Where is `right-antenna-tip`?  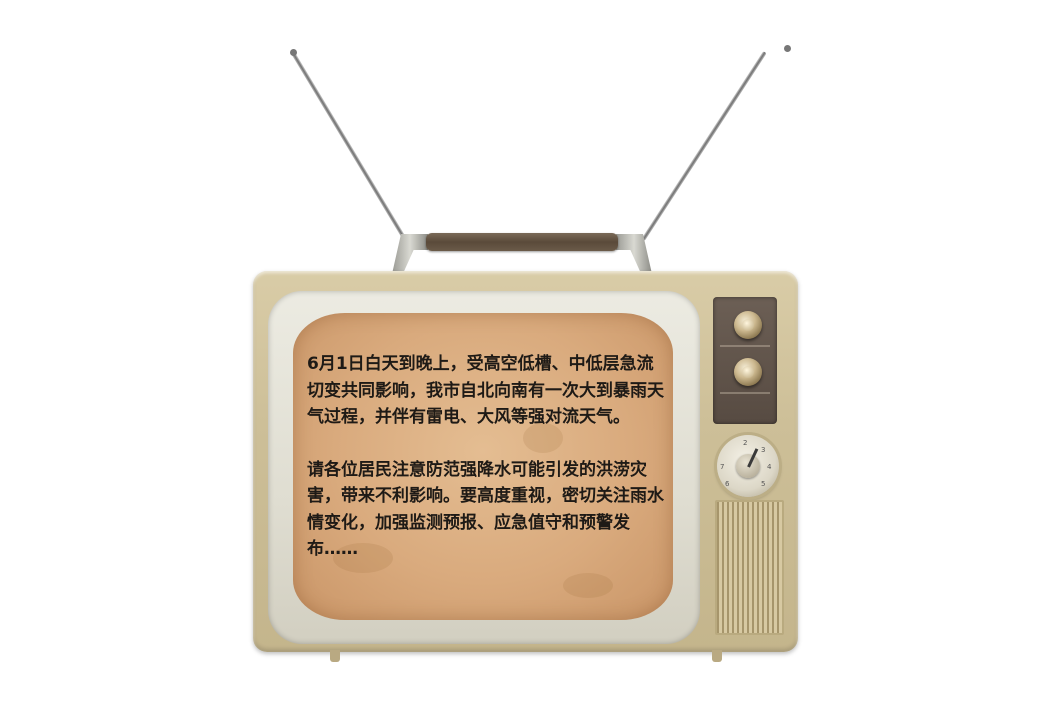
right-antenna-tip is located at coordinates (787, 48).